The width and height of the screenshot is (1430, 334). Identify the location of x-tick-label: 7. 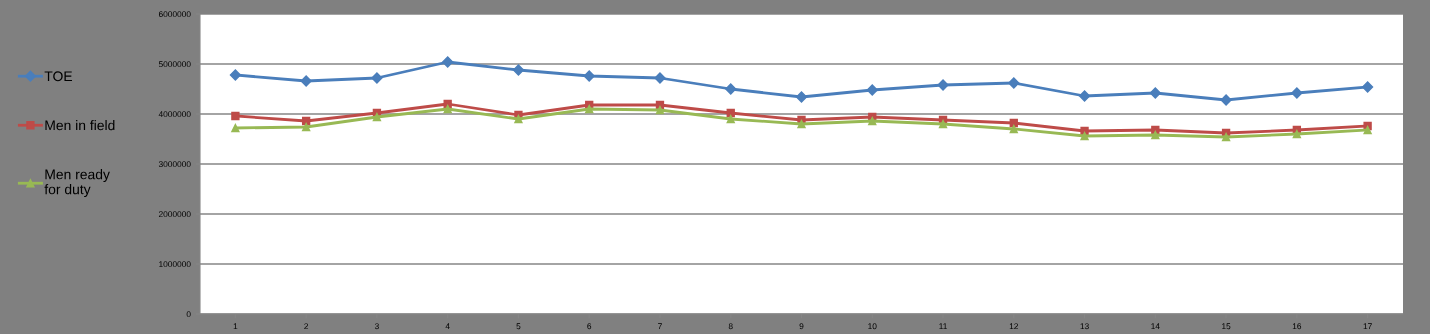
(660, 326).